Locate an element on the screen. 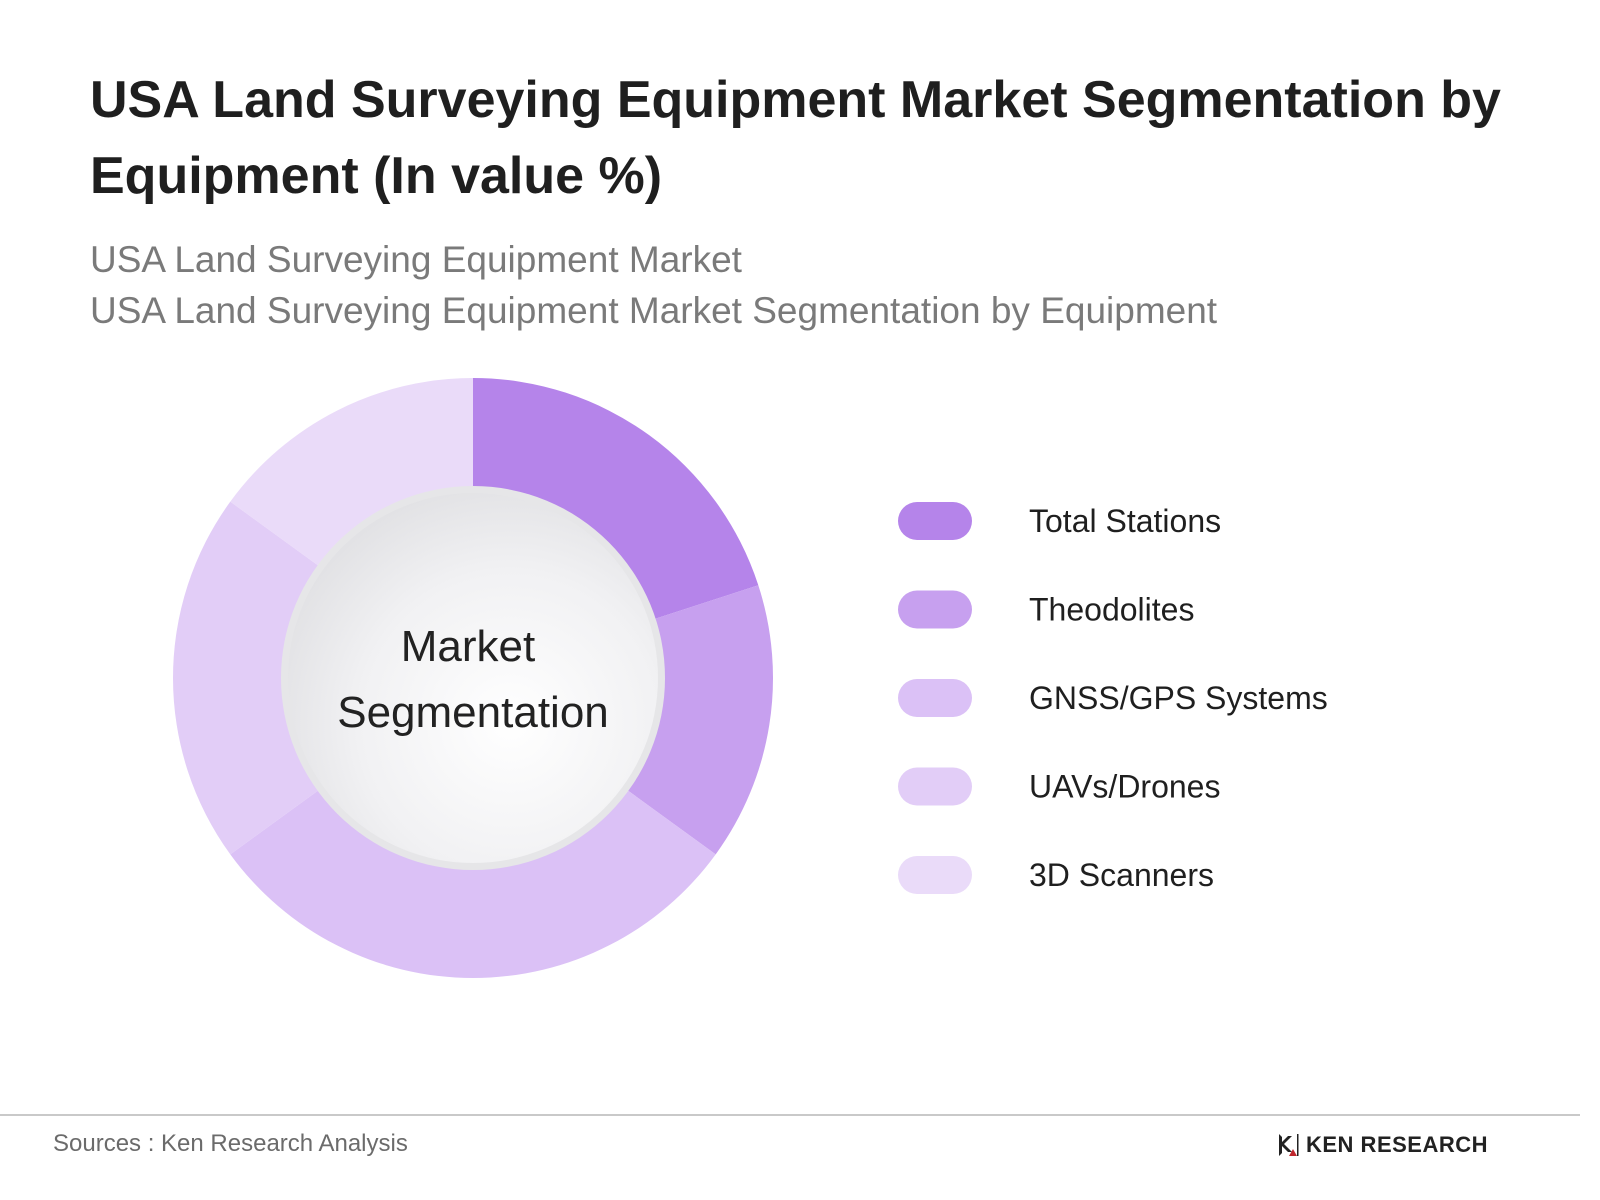  sources-note: Sources : Ken Research Analysis is located at coordinates (230, 1143).